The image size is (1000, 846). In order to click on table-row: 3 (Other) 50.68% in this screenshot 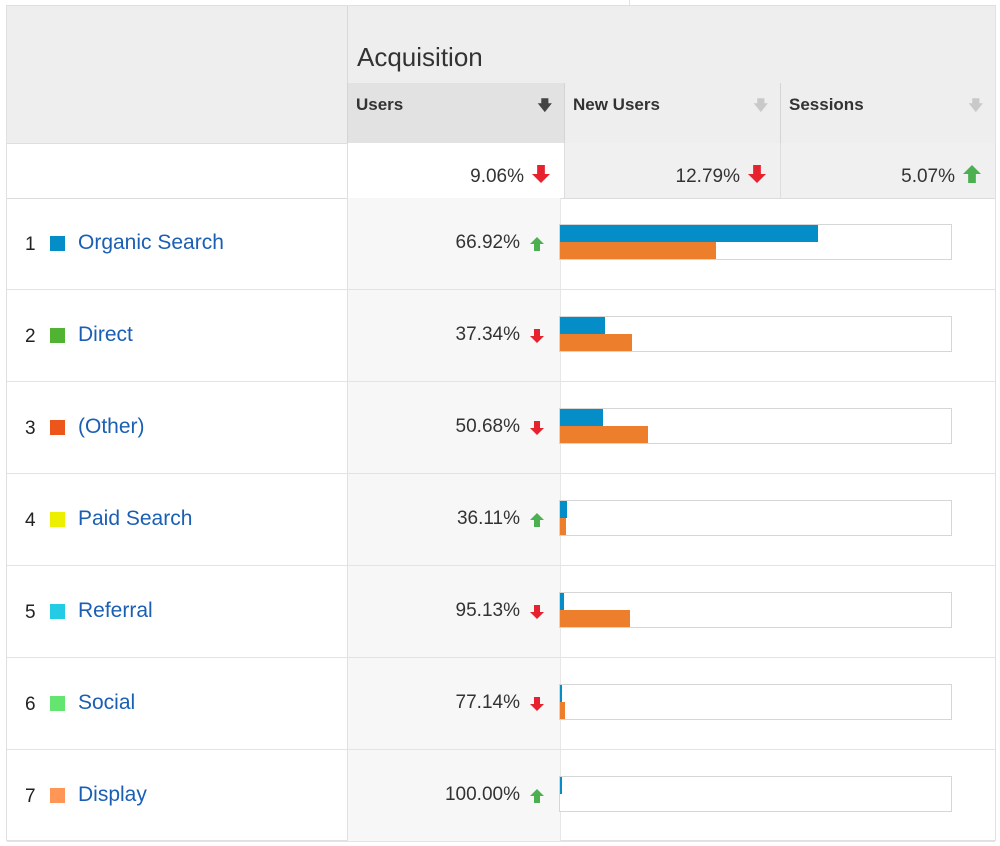, I will do `click(501, 428)`.